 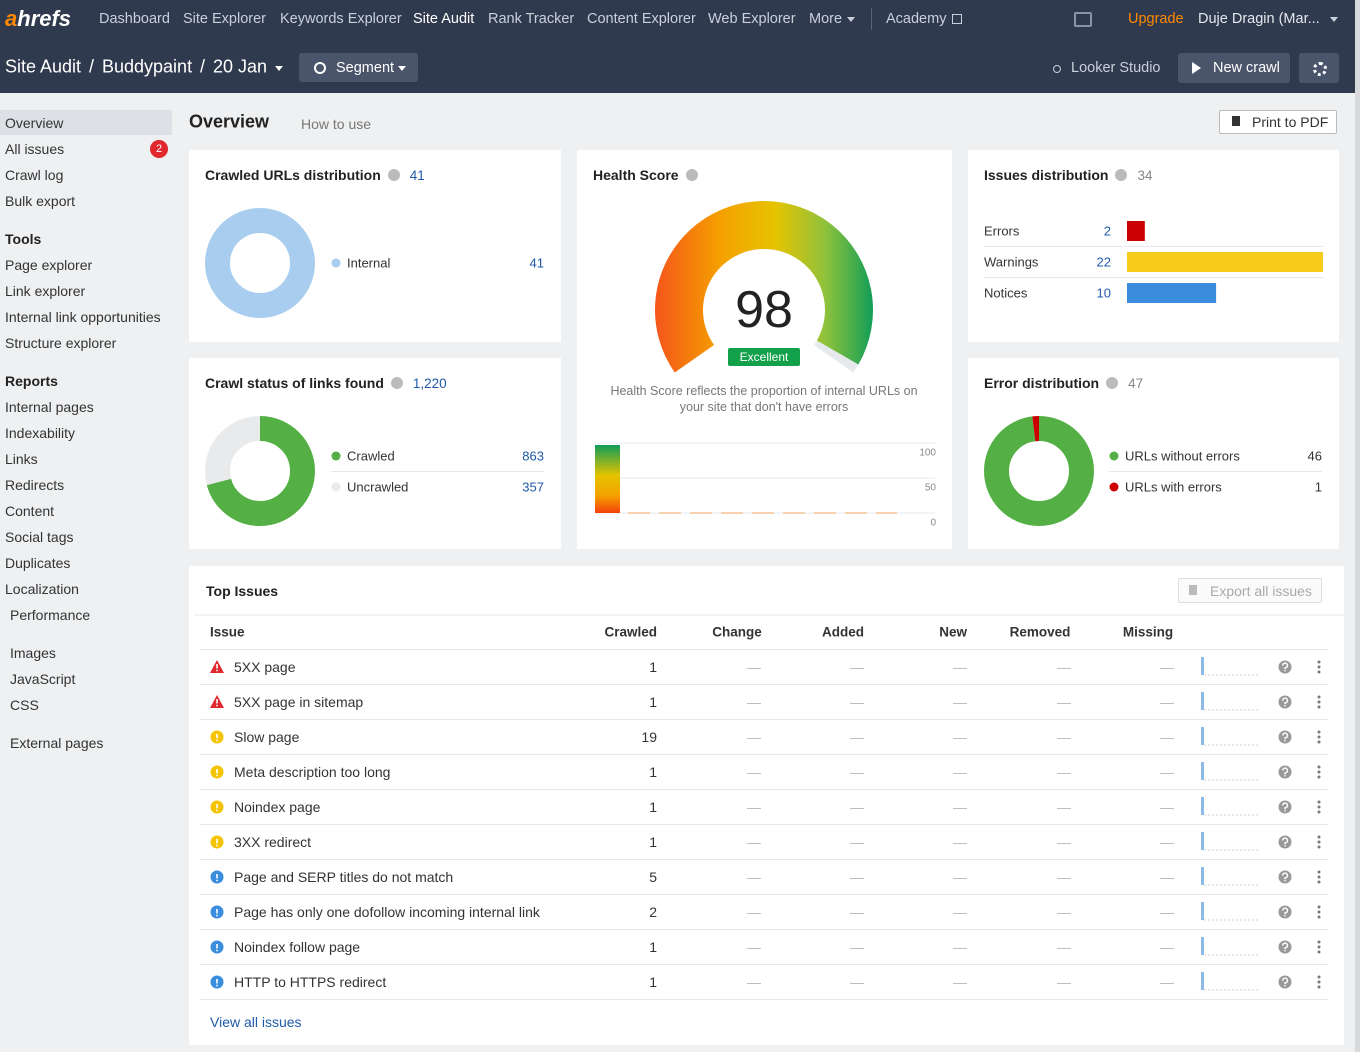 What do you see at coordinates (42, 589) in the screenshot?
I see `sidebar-link: Localization` at bounding box center [42, 589].